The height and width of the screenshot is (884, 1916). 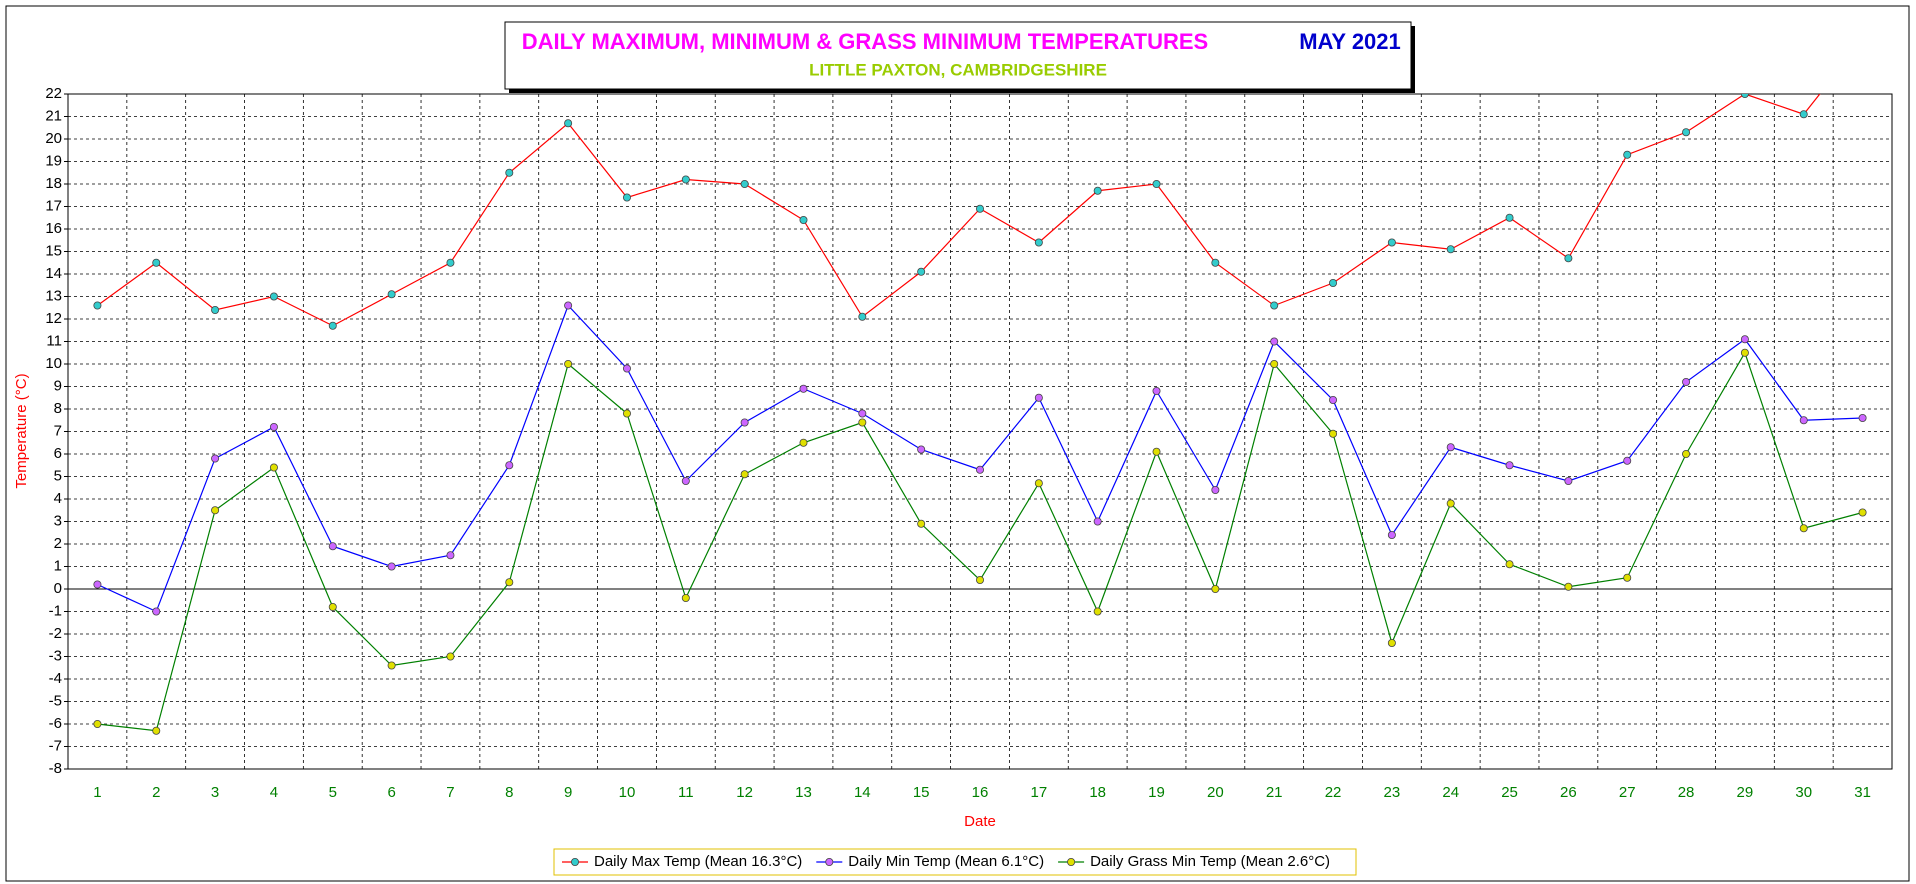 What do you see at coordinates (58, 543) in the screenshot?
I see `y-tick-label: 2` at bounding box center [58, 543].